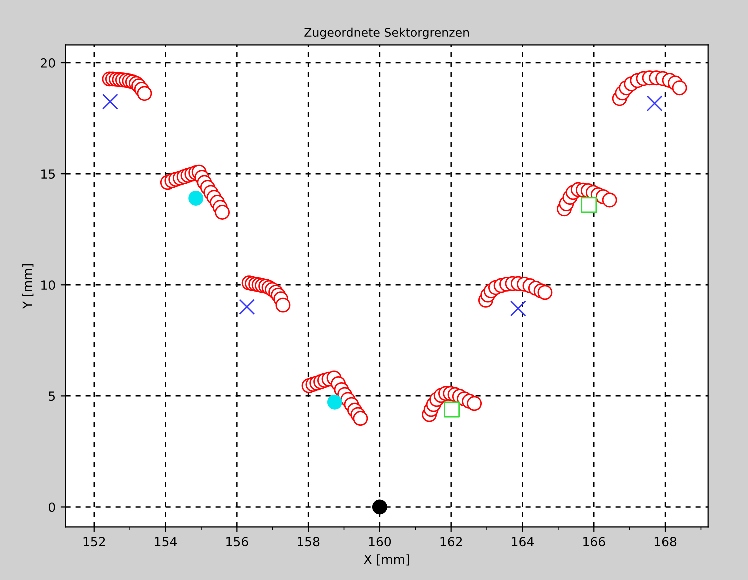  I want to click on x-tick-label: 162, so click(451, 542).